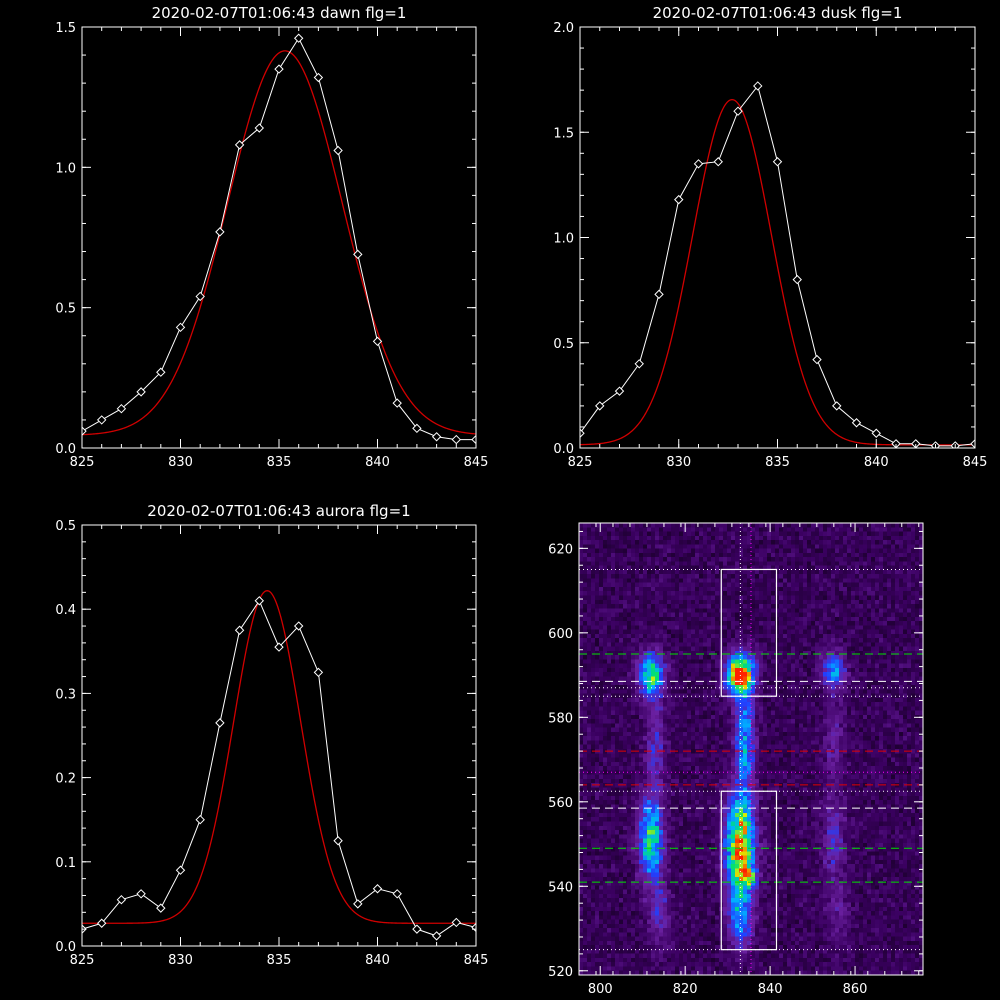 Image resolution: width=1000 pixels, height=1000 pixels. What do you see at coordinates (279, 13) in the screenshot?
I see `chart-title: 2020-02-07T01:06:43 dawn flg=1` at bounding box center [279, 13].